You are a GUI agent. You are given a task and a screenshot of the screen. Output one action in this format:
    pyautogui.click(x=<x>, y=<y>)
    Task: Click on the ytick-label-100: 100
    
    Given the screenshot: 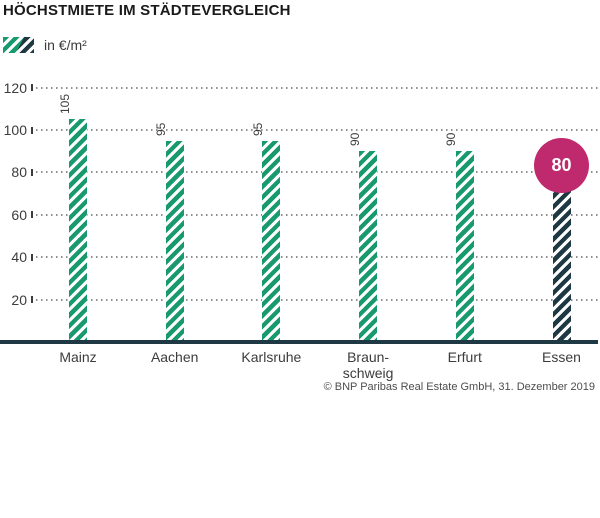 What is the action you would take?
    pyautogui.click(x=15, y=130)
    